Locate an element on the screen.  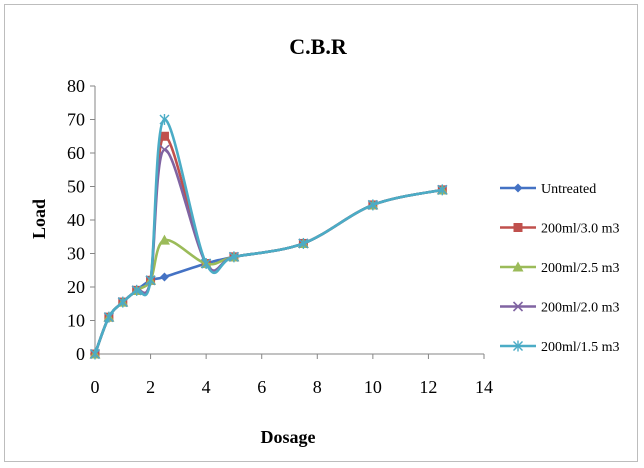
x-tick-label: 0 is located at coordinates (95, 387).